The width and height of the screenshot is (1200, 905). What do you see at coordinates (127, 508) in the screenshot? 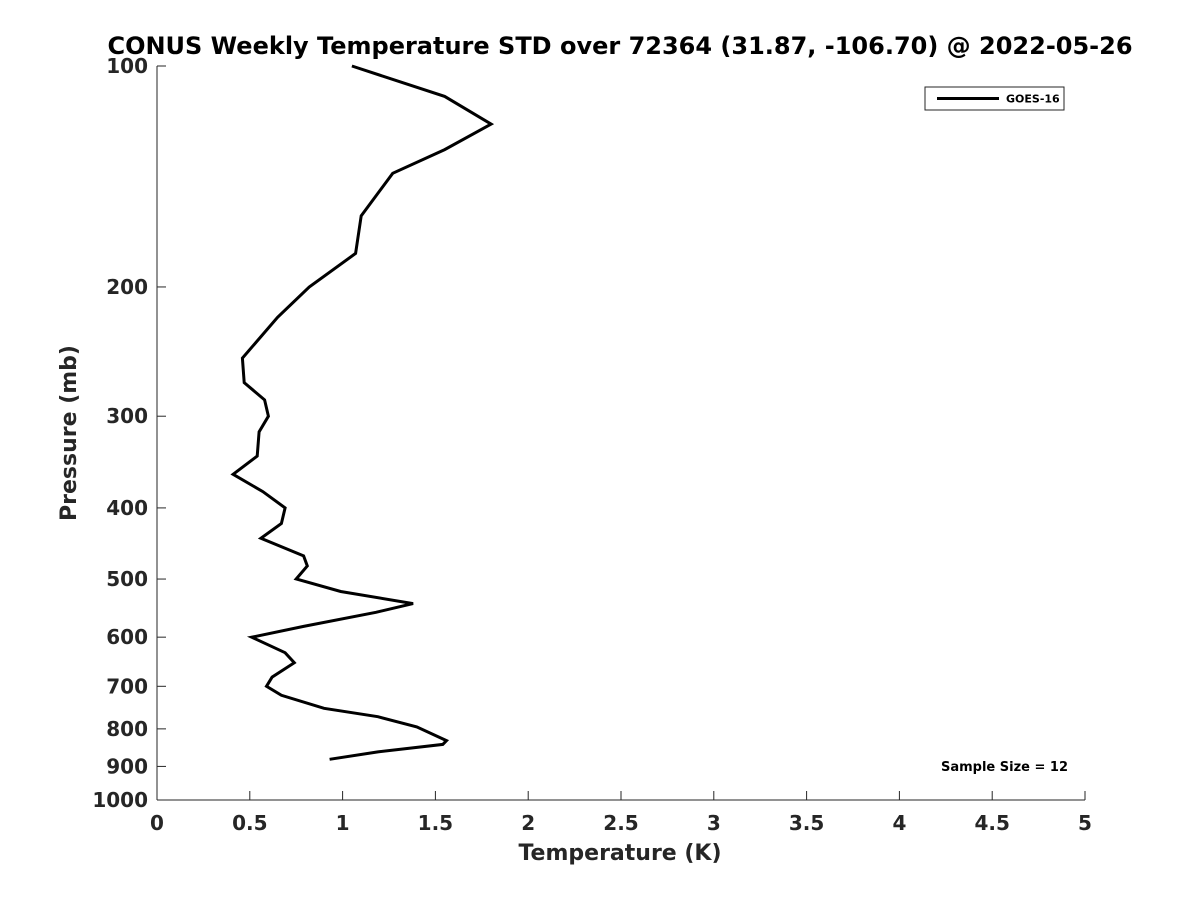
I see `y-tick-label: 400` at bounding box center [127, 508].